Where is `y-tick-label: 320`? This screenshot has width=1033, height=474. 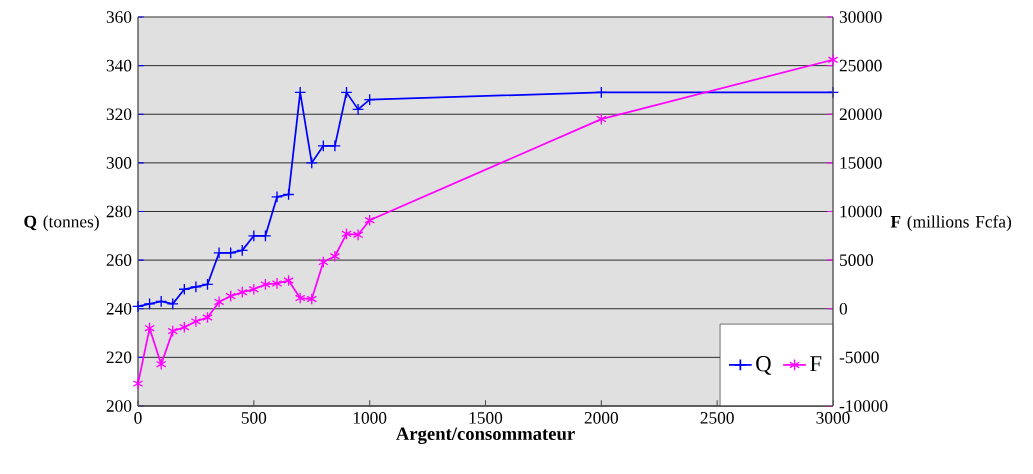 y-tick-label: 320 is located at coordinates (119, 114).